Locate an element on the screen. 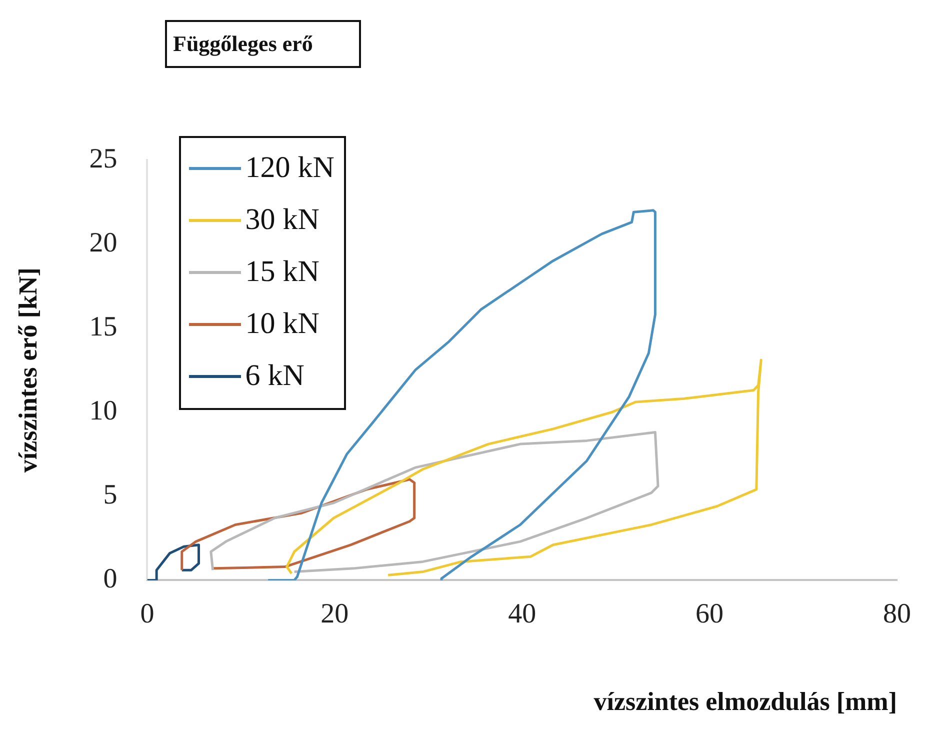 The height and width of the screenshot is (731, 929). legend-label: 30 kN is located at coordinates (282, 220).